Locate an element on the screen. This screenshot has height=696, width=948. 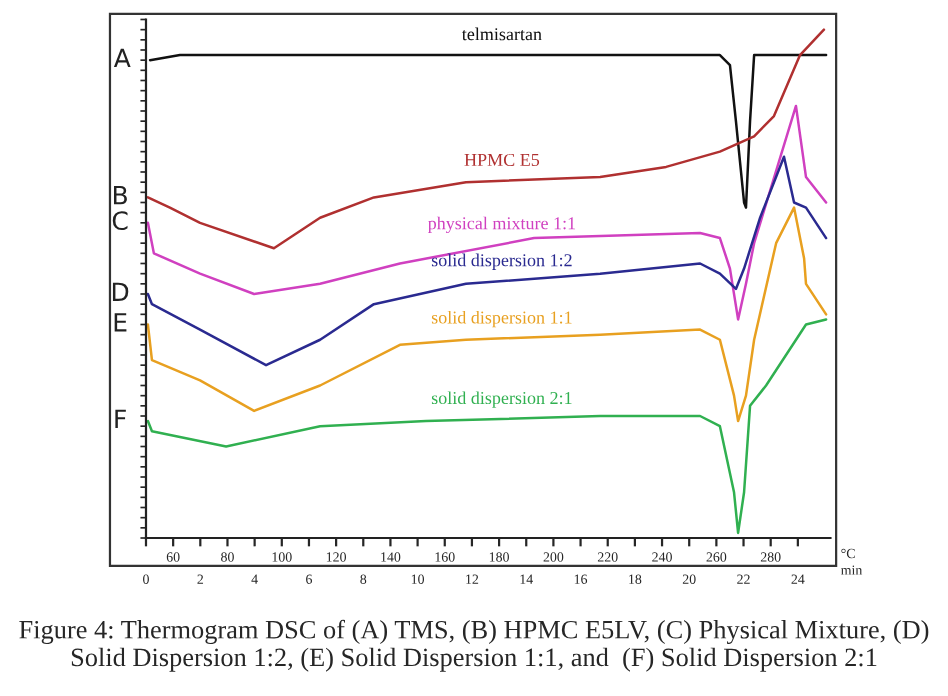
text: D is located at coordinates (120, 291).